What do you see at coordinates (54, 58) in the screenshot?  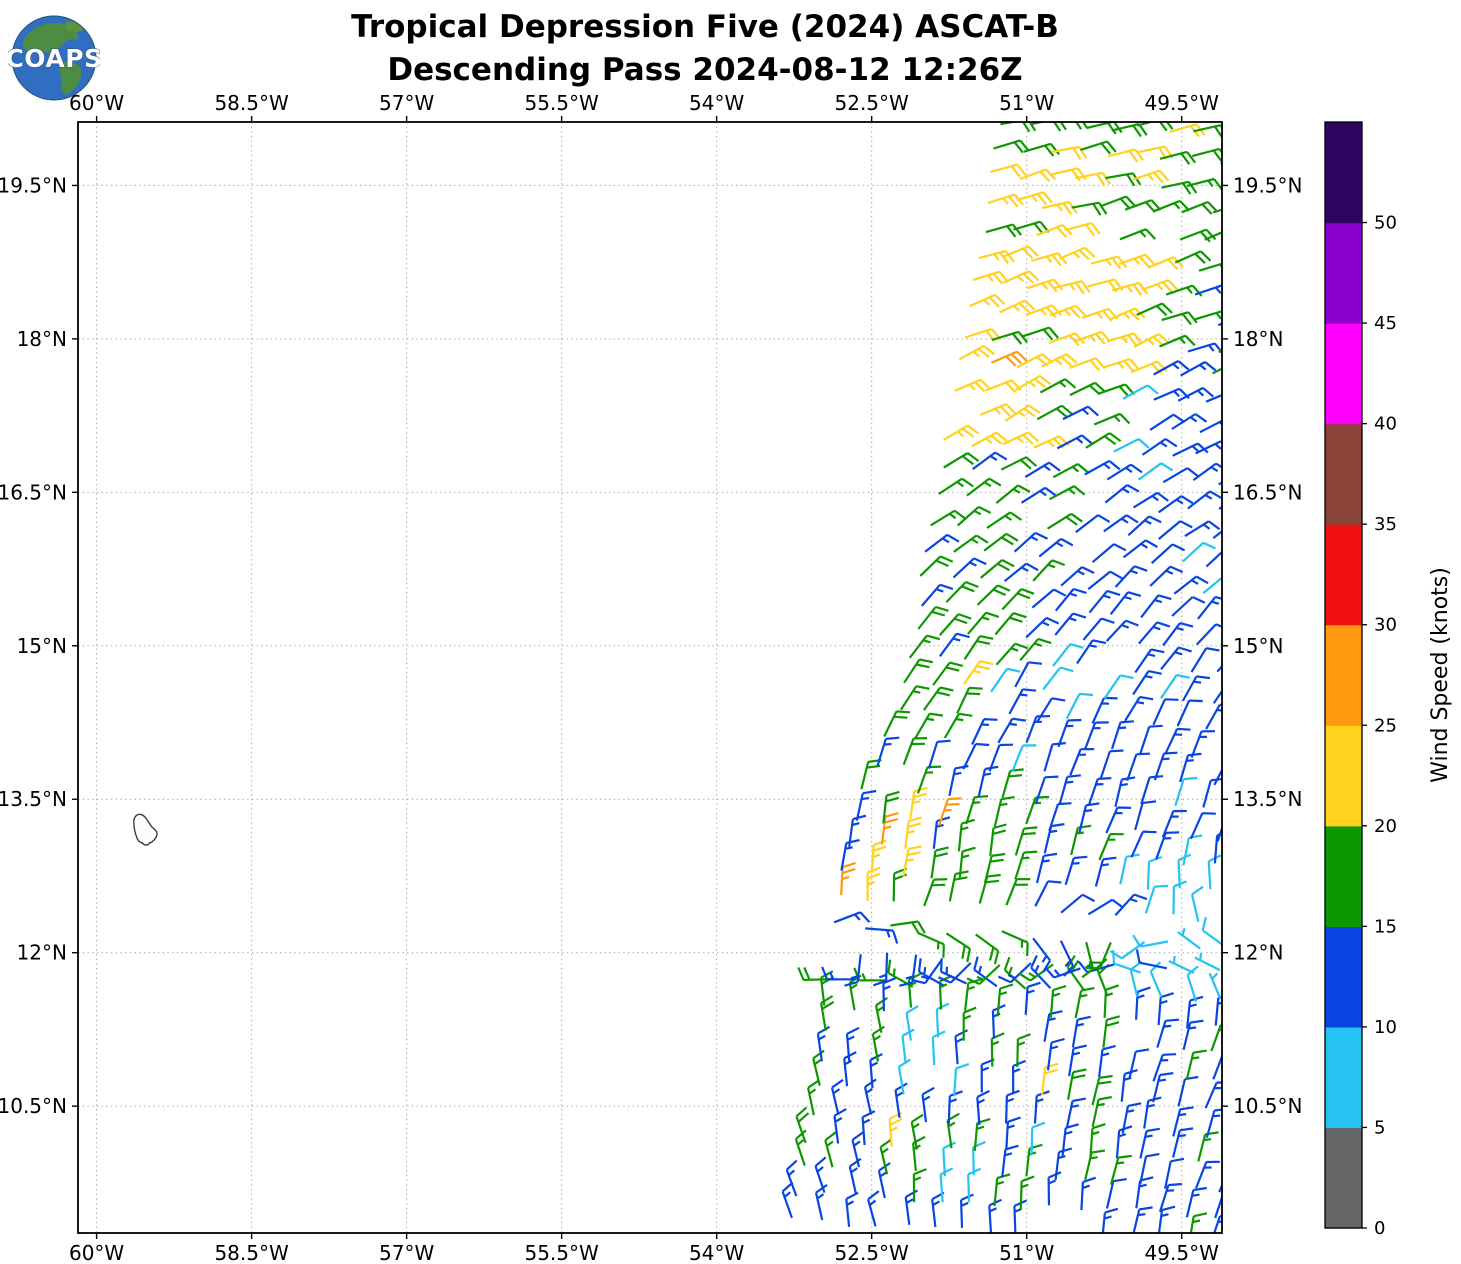 I see `logo-globe-icon: COAPS` at bounding box center [54, 58].